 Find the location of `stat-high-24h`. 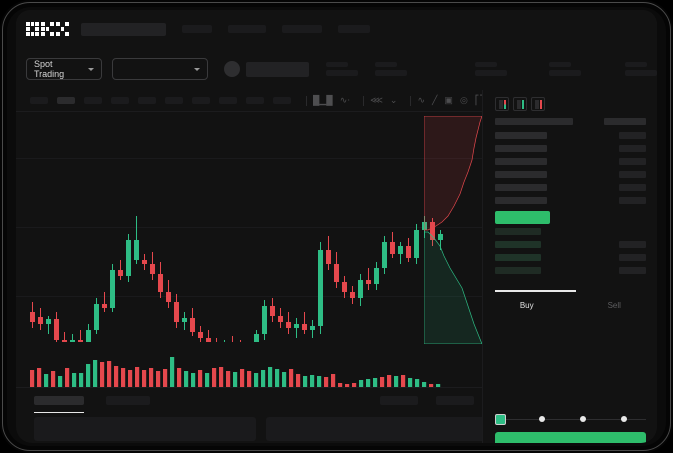

stat-high-24h is located at coordinates (491, 69).